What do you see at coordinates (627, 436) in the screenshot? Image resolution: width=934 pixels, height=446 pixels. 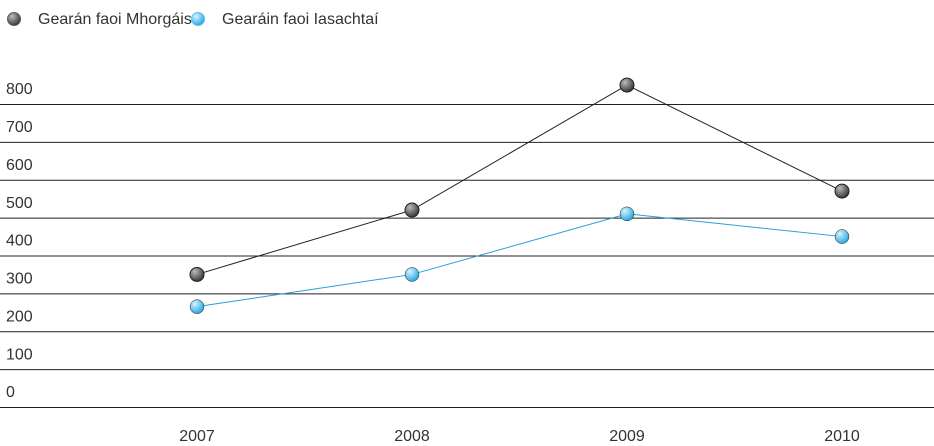 I see `x-tick-label: 2009` at bounding box center [627, 436].